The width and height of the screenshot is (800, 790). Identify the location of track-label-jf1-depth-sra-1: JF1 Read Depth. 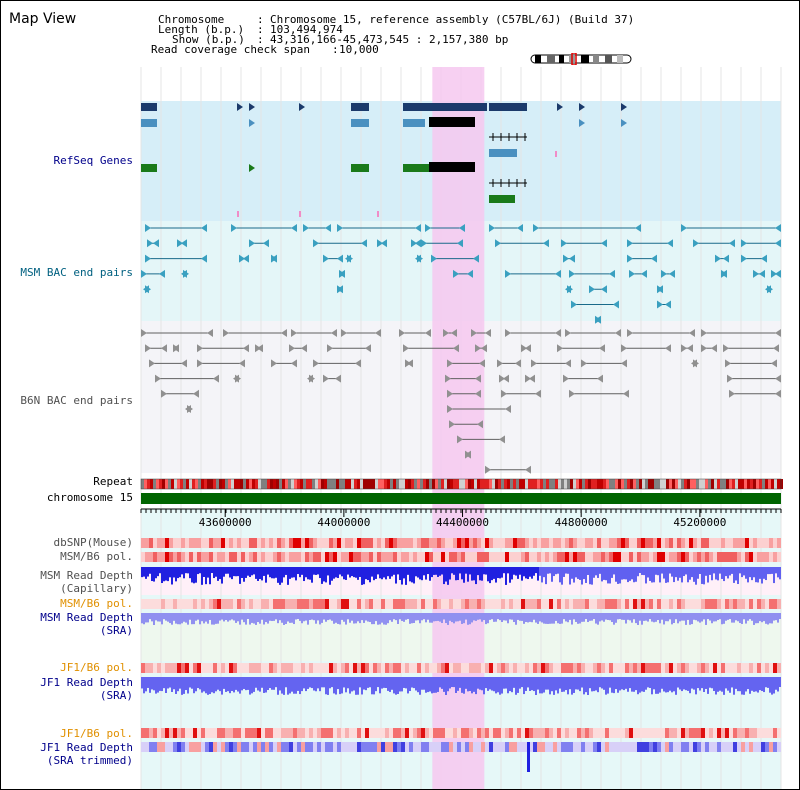
(86, 682).